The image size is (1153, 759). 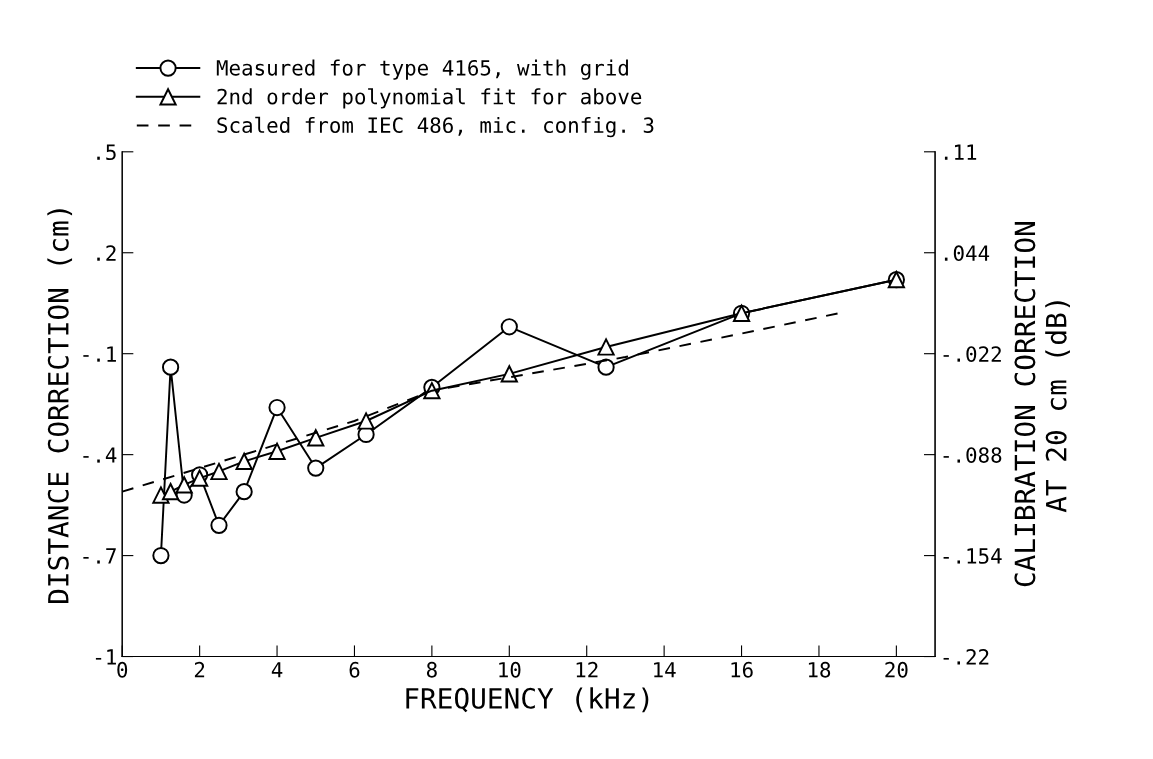 I want to click on y-tick-label: -1, so click(x=105, y=657).